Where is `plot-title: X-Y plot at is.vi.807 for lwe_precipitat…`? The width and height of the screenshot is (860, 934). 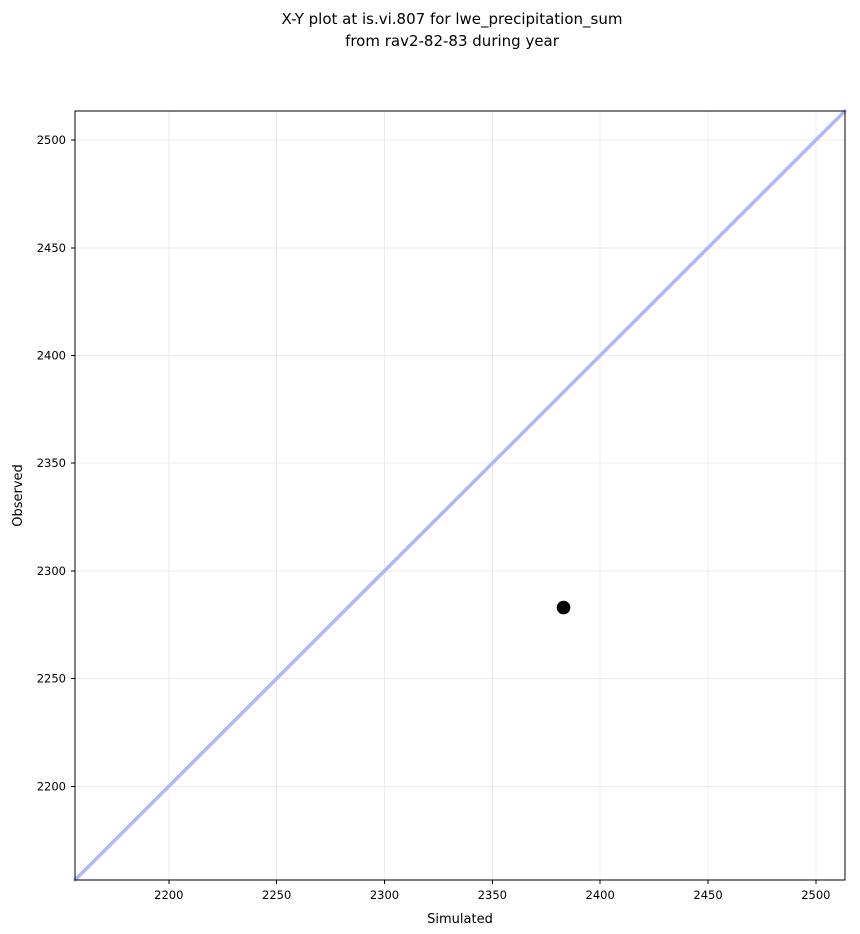
plot-title: X-Y plot at is.vi.807 for lwe_precipitat… is located at coordinates (452, 30).